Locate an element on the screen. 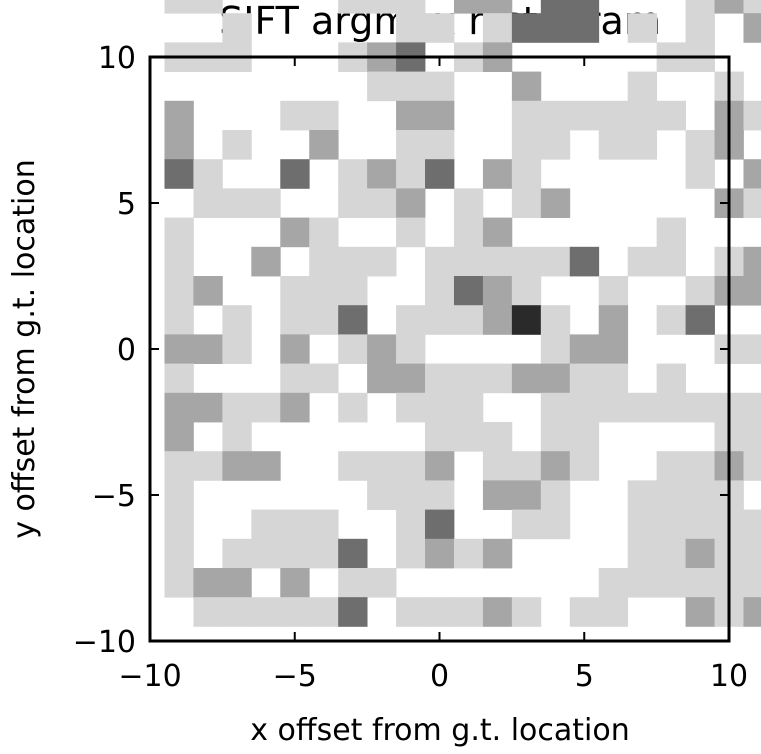 This screenshot has height=754, width=761. x-tick-label: 0 is located at coordinates (439, 676).